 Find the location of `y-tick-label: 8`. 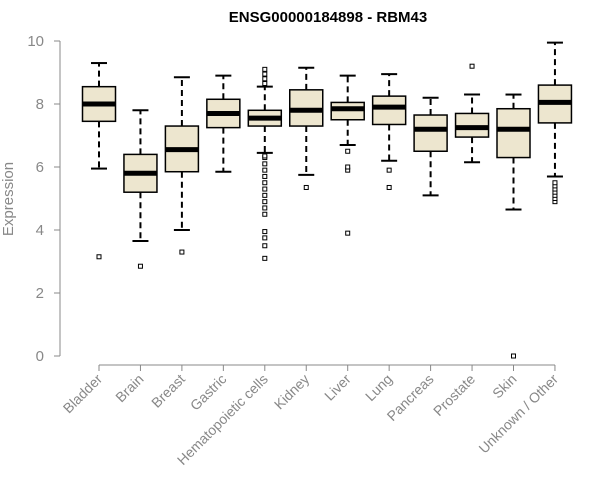

y-tick-label: 8 is located at coordinates (40, 104).